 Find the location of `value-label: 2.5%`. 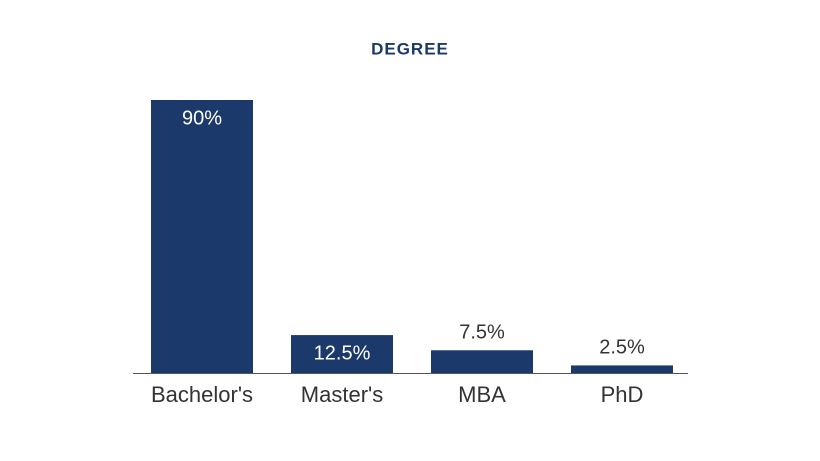

value-label: 2.5% is located at coordinates (622, 348).